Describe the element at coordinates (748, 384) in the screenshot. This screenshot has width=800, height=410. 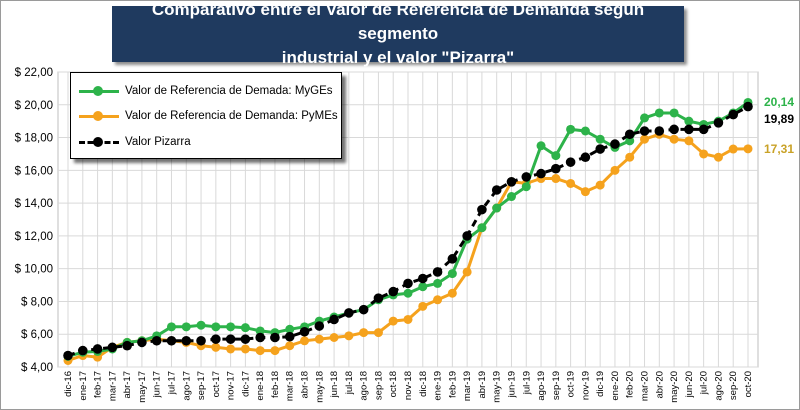
I see `x-tick-label: oct-20` at that location.